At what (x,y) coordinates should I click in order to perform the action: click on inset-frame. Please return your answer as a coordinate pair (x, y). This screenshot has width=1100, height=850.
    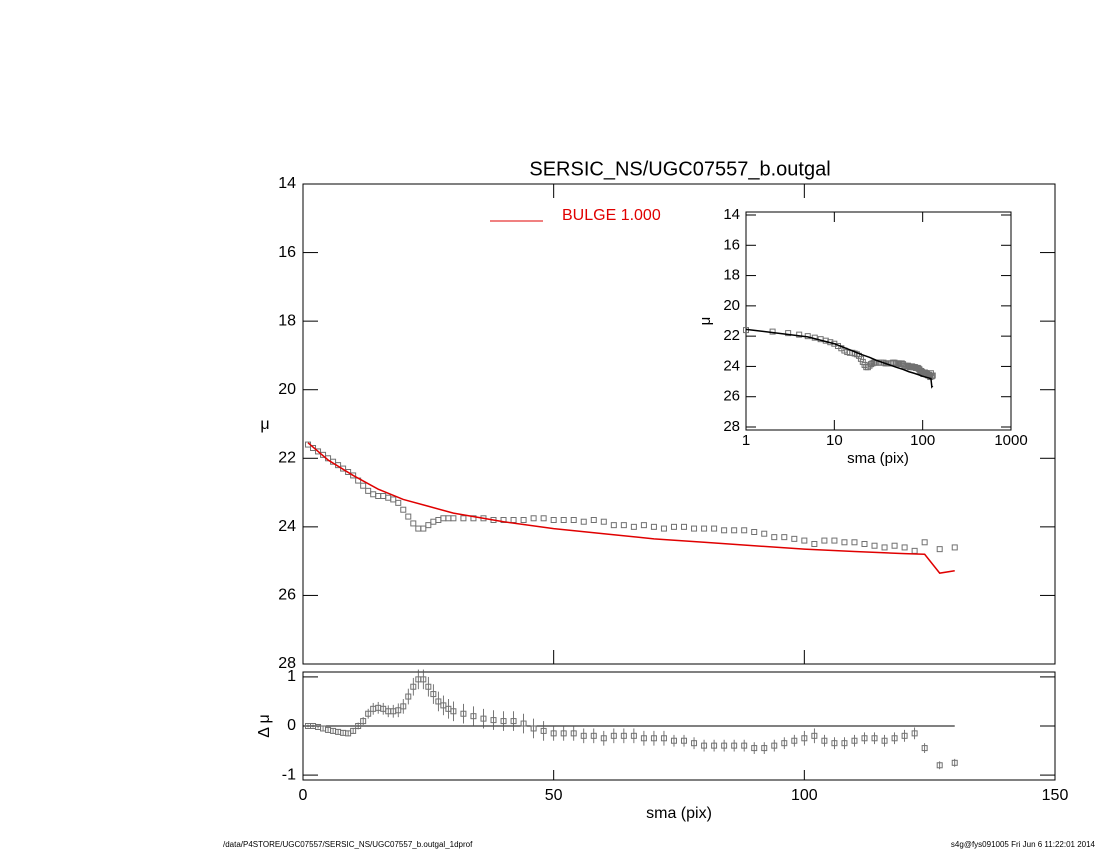
    Looking at the image, I should click on (878, 321).